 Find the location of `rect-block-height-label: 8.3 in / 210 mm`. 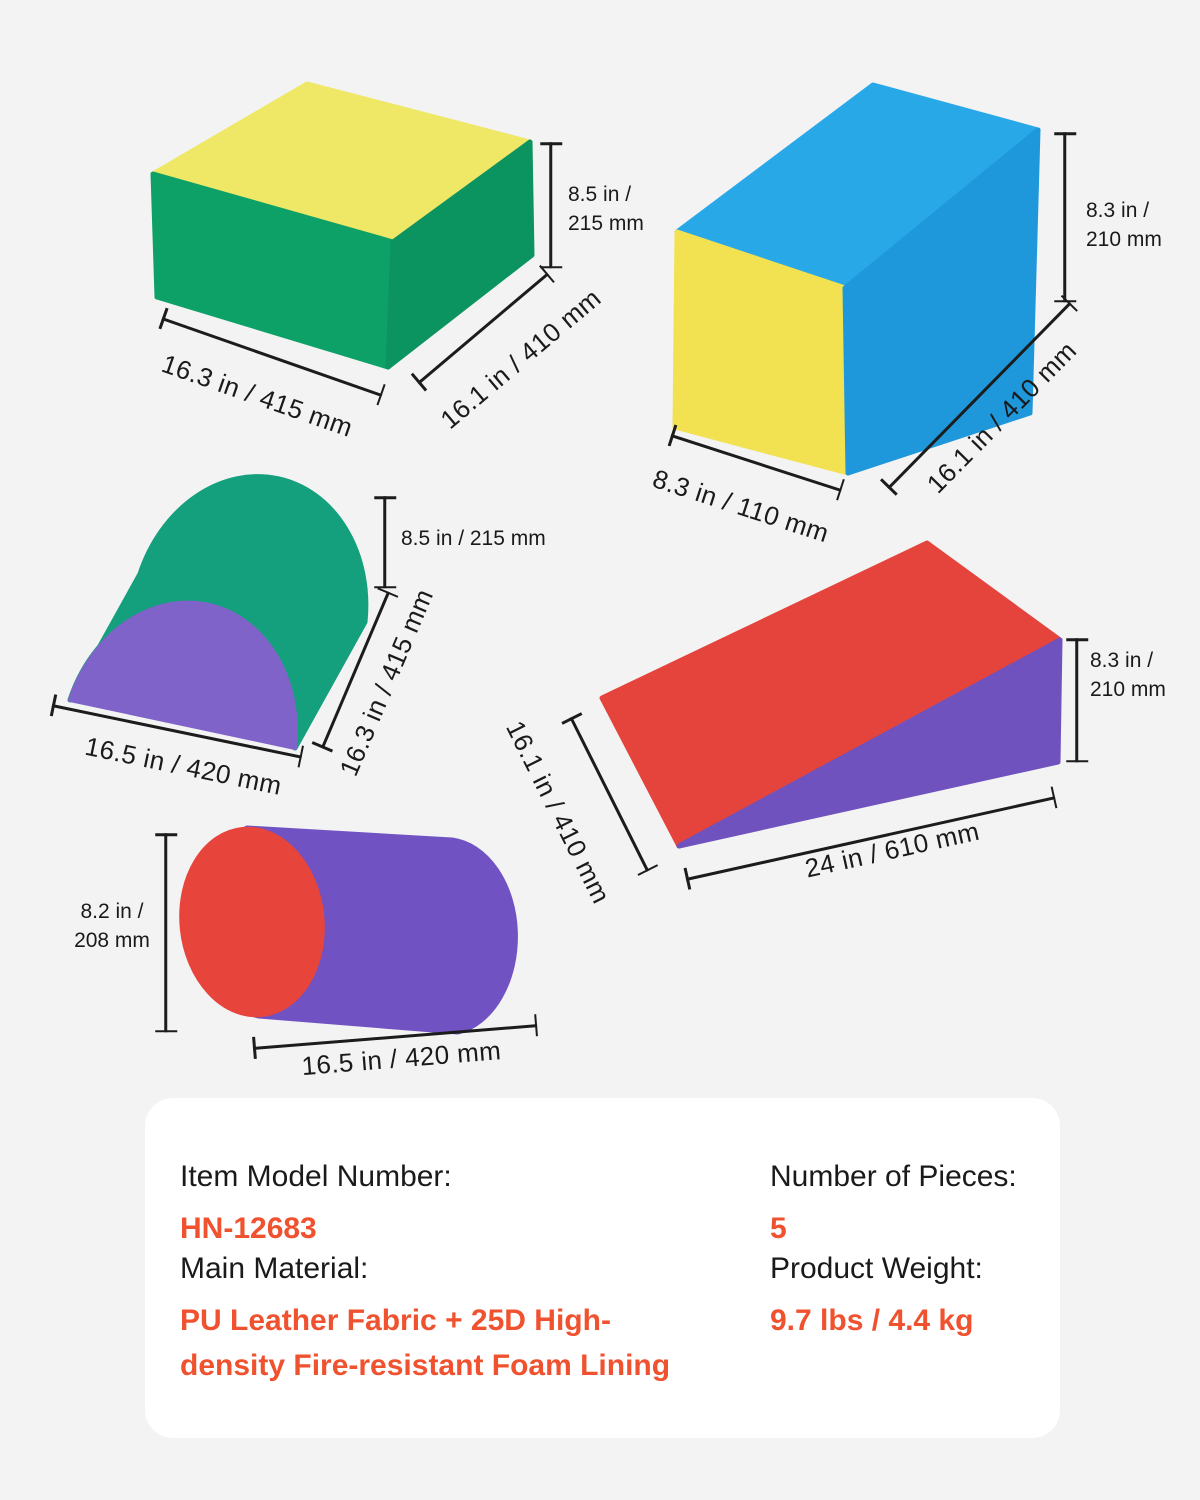

rect-block-height-label: 8.3 in / 210 mm is located at coordinates (1124, 225).